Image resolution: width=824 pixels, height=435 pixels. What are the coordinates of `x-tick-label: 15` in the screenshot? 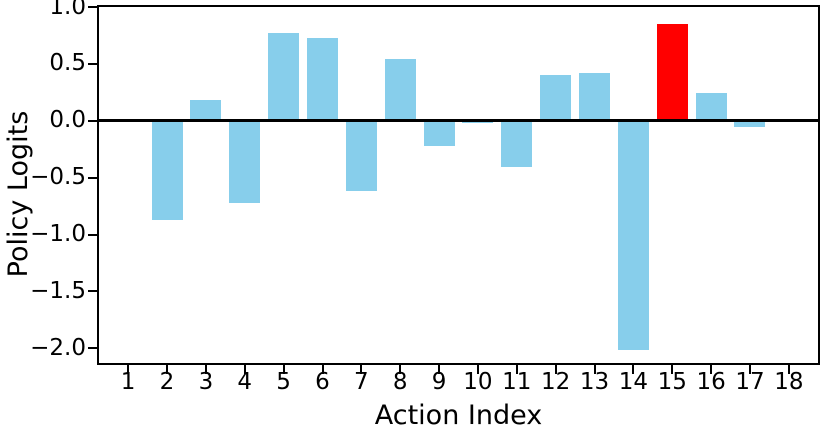 It's located at (672, 382).